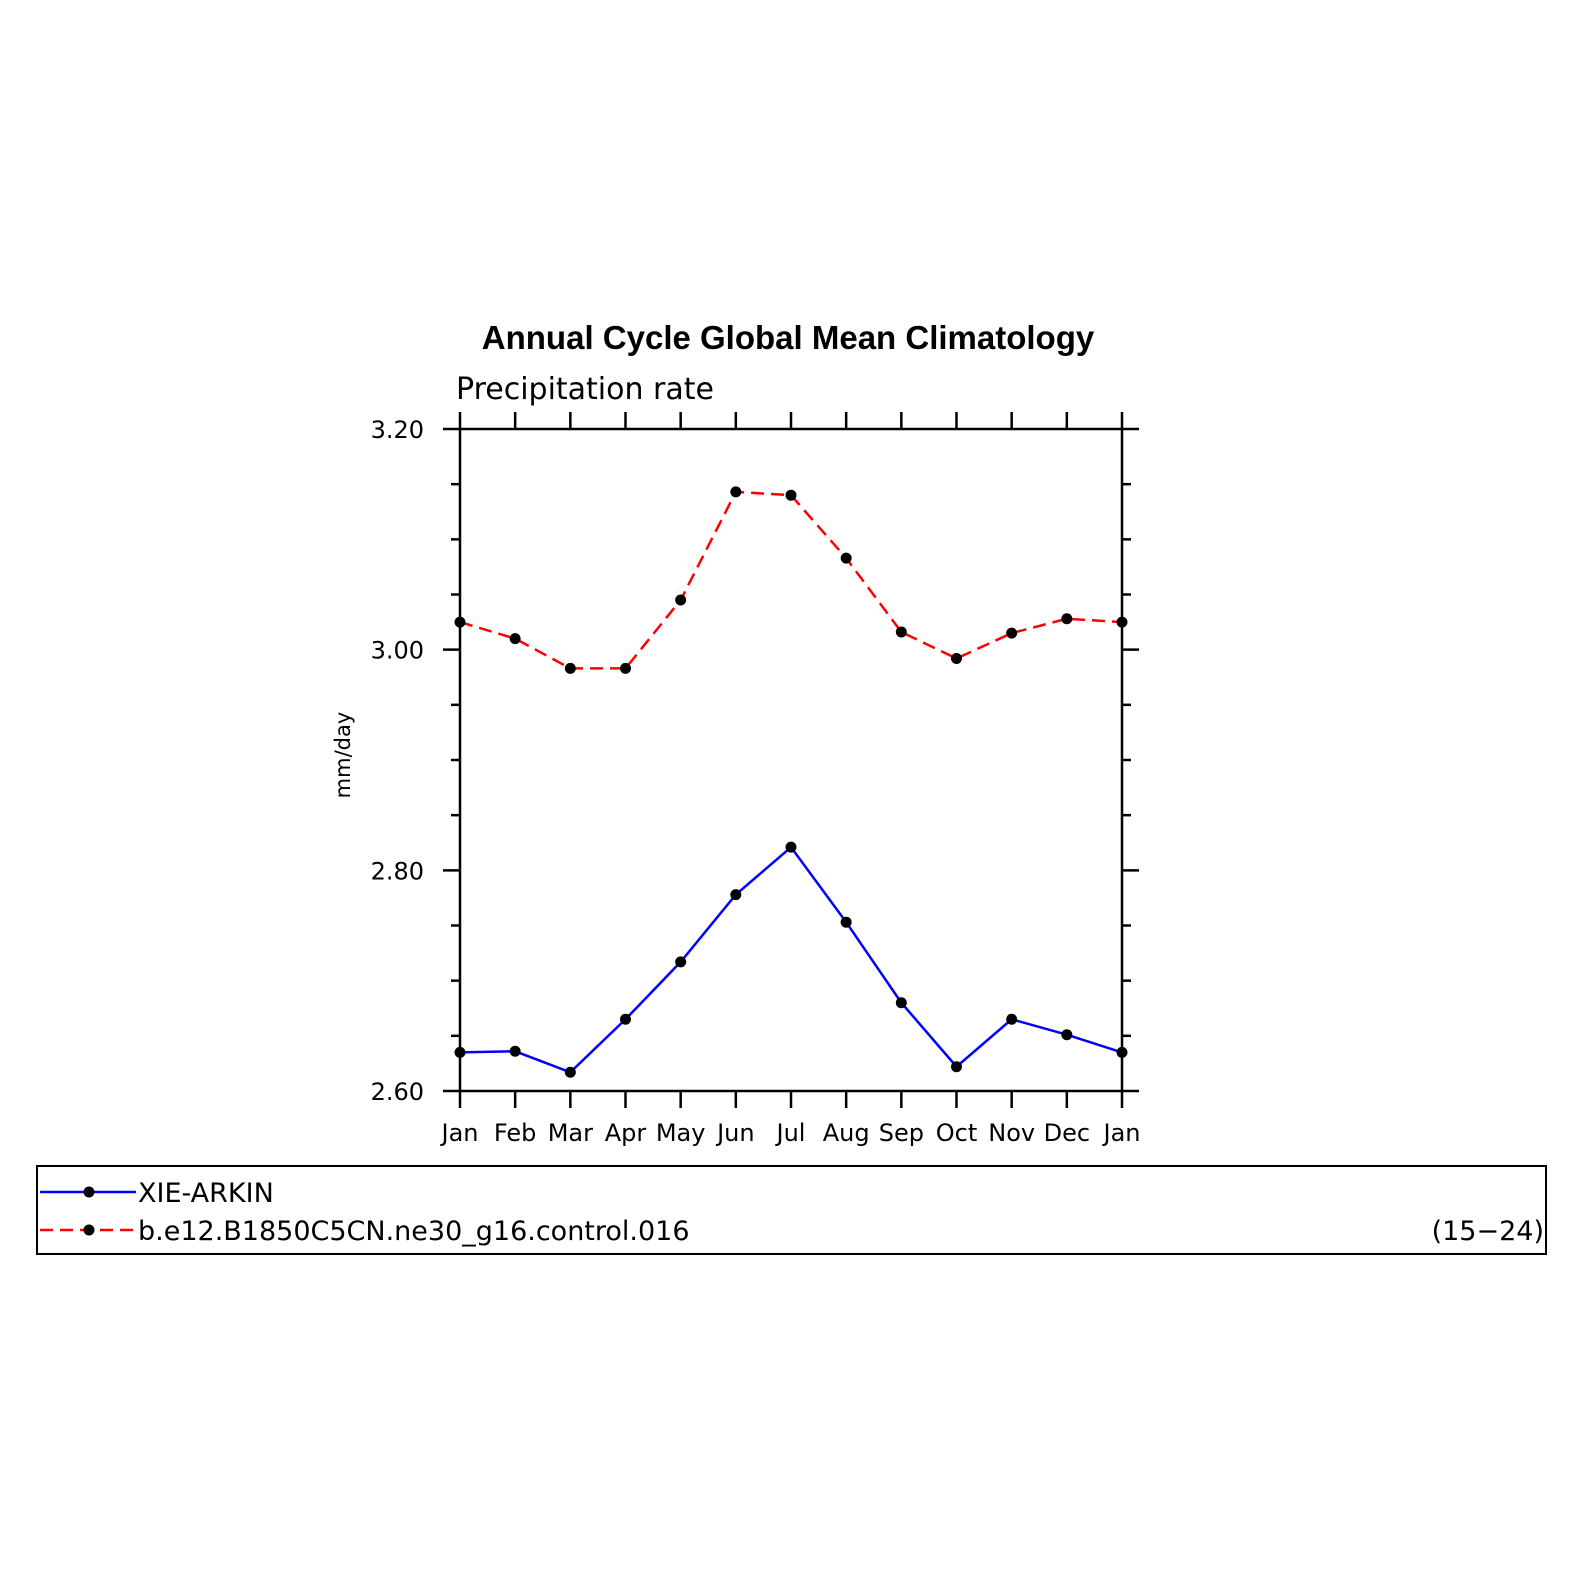  Describe the element at coordinates (206, 1193) in the screenshot. I see `legend-label-1: XIE-ARKIN` at that location.